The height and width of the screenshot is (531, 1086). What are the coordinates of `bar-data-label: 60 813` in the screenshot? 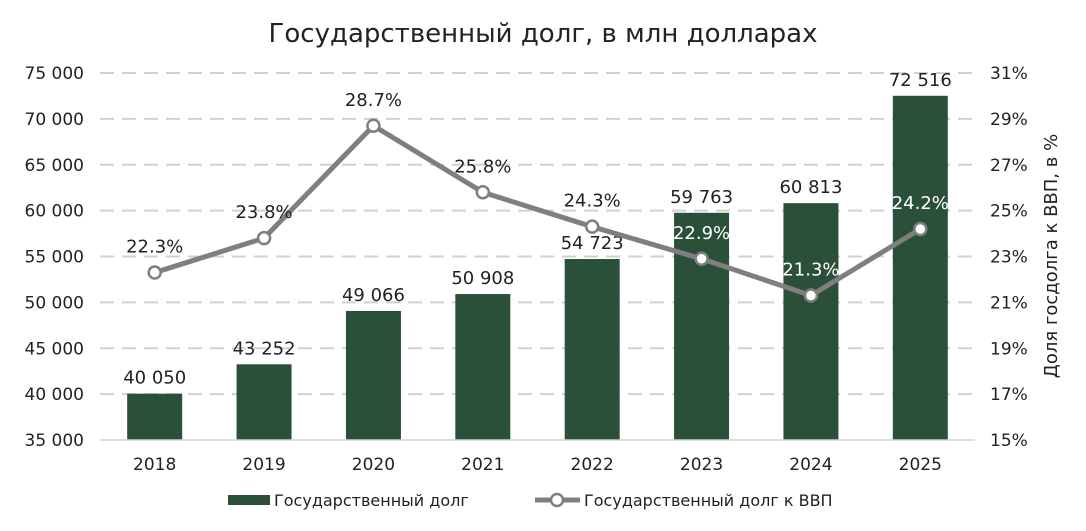 It's located at (810, 187).